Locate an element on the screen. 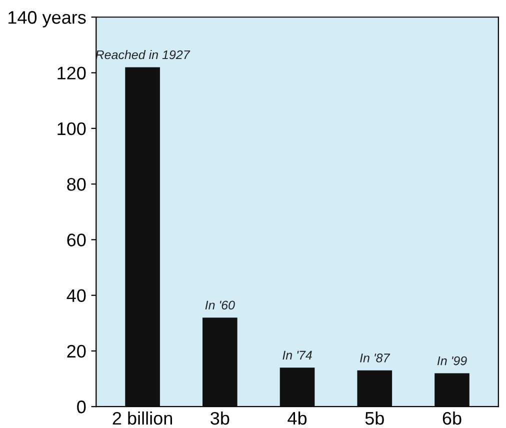 The image size is (506, 428). y-tick-label: 140 years is located at coordinates (47, 19).